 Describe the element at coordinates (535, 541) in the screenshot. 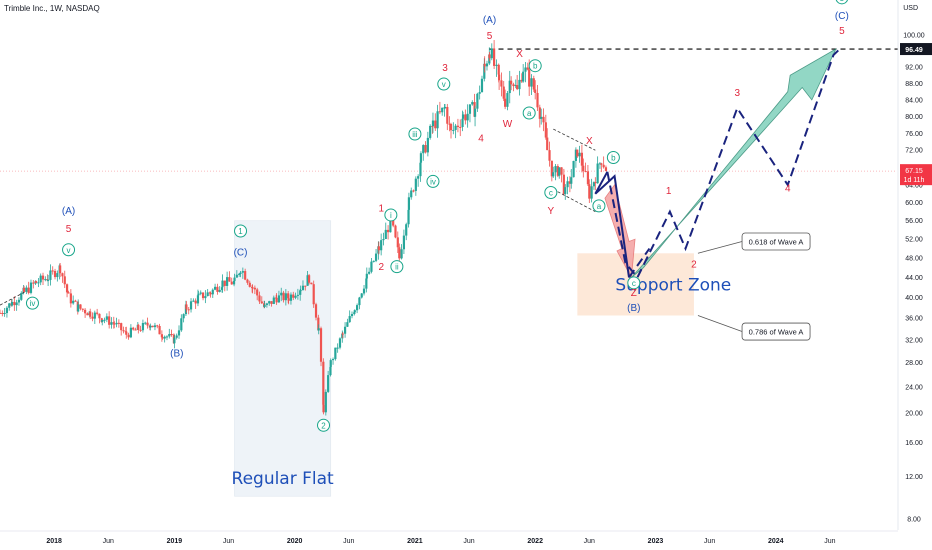

I see `time-tick-label: 2022` at that location.